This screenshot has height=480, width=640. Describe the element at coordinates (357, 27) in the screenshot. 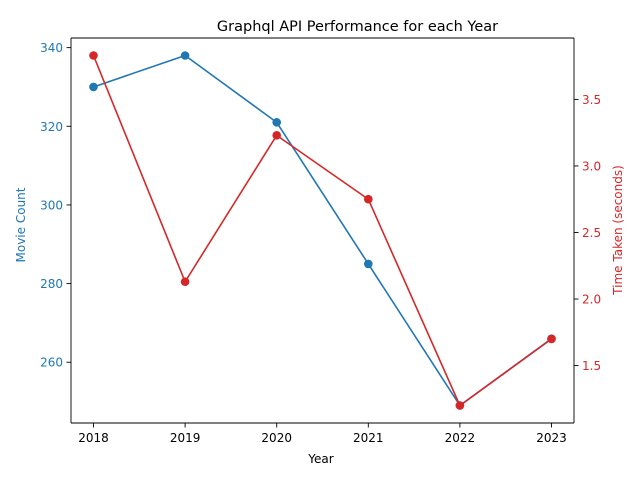

I see `chart-title: Graphql API Performance for each Year` at that location.